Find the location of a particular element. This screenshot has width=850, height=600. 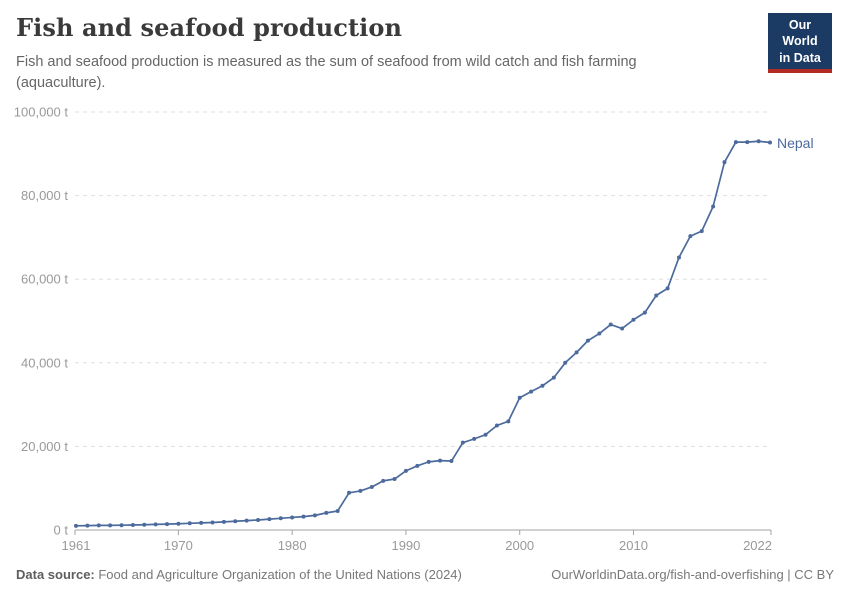

x-axis-tick-label: 2010 is located at coordinates (633, 545).